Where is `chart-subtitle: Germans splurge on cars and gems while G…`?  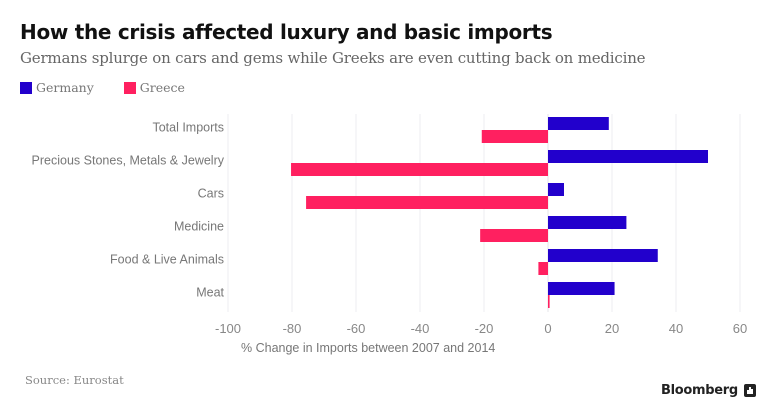 chart-subtitle: Germans splurge on cars and gems while G… is located at coordinates (333, 58).